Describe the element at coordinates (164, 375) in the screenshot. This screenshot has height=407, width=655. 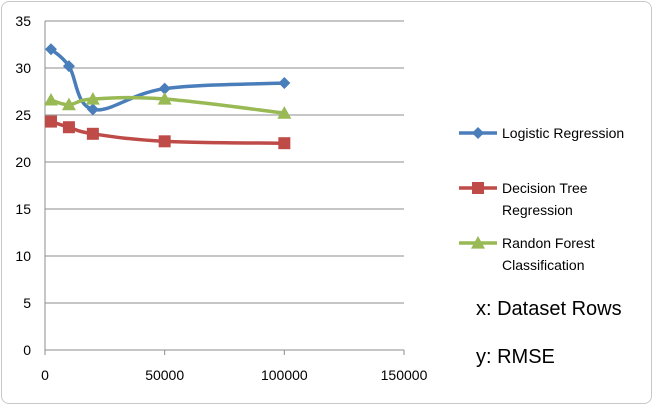
I see `x-tick-label: 50000` at that location.